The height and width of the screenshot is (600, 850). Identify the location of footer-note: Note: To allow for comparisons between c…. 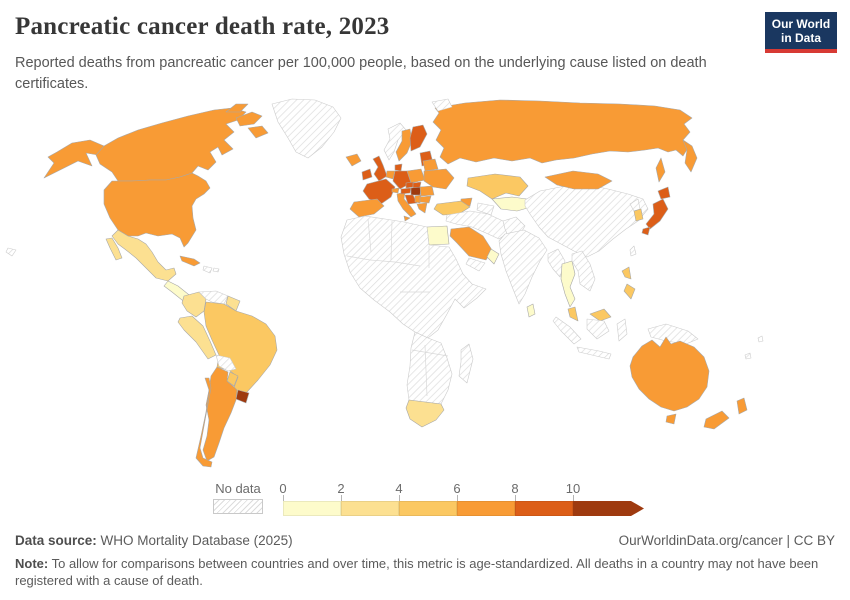
(418, 572).